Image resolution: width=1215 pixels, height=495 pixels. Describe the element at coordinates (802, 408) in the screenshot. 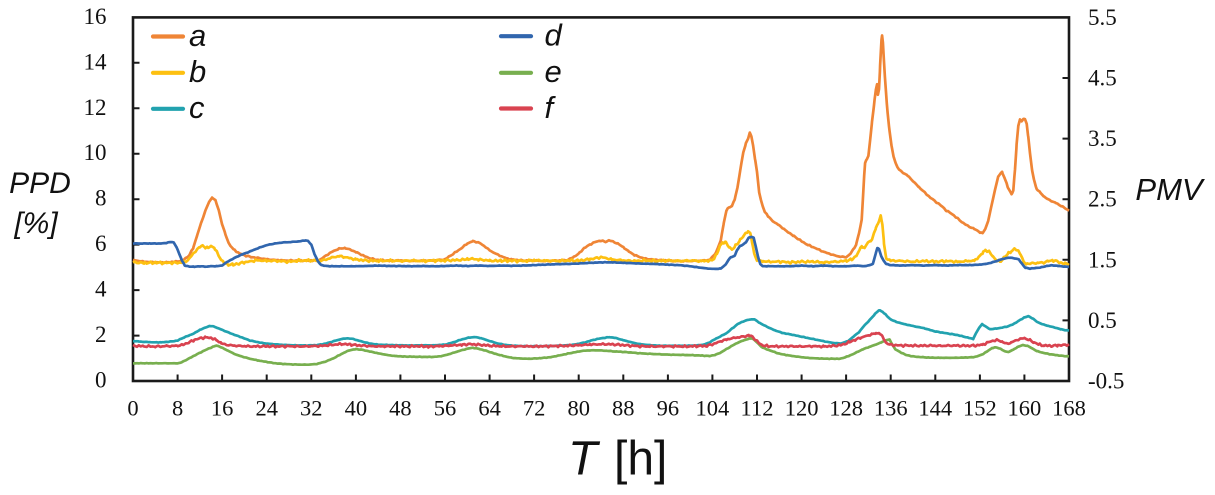

I see `svg-text: 120` at that location.